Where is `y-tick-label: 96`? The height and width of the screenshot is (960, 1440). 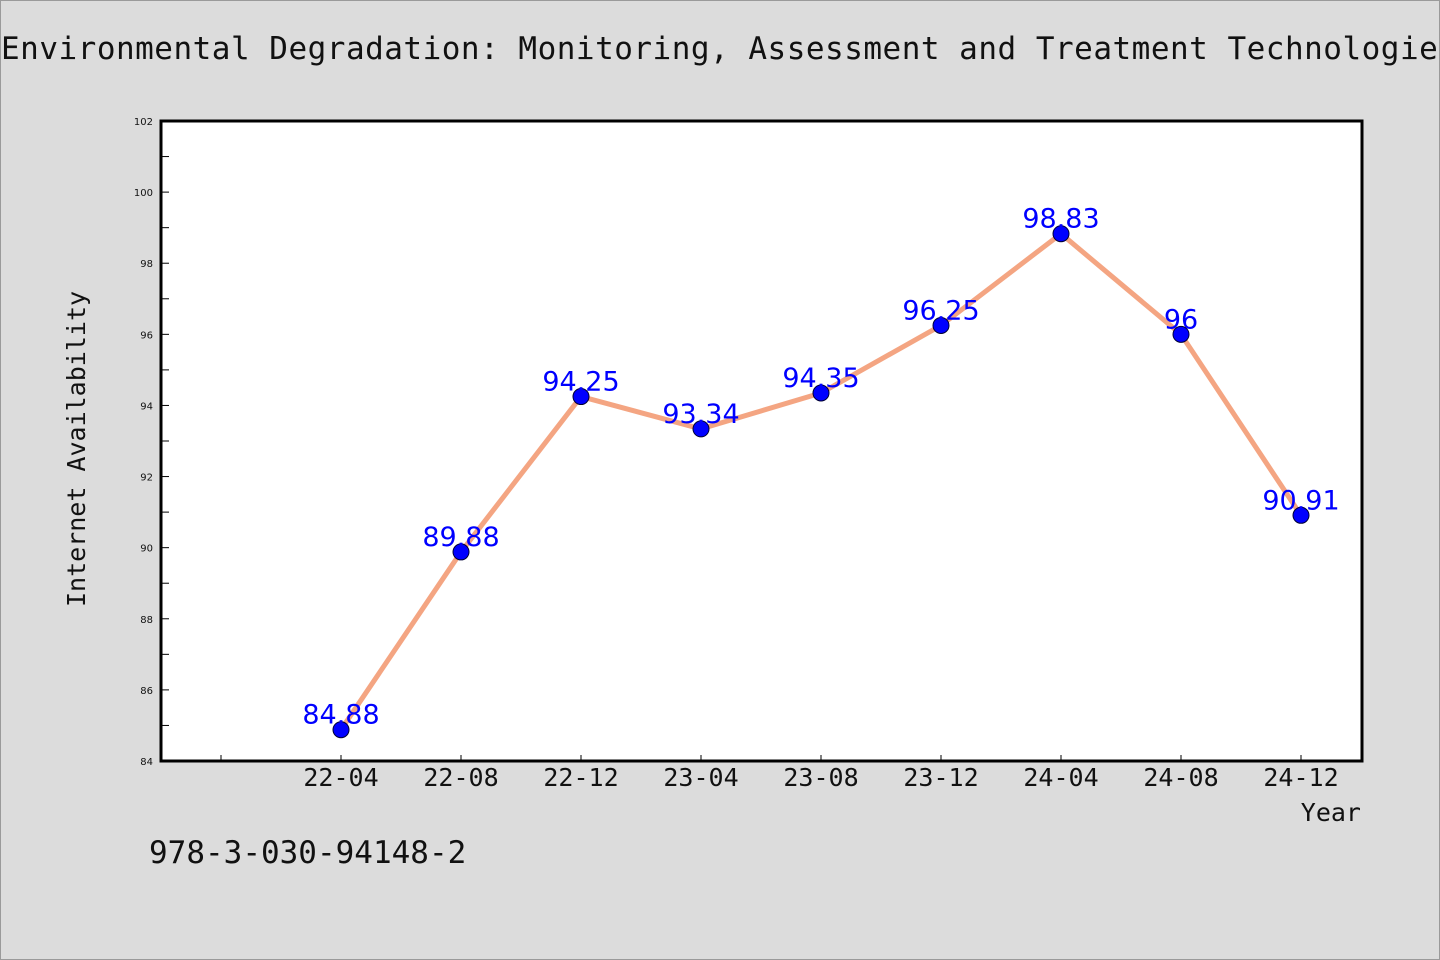
y-tick-label: 96 is located at coordinates (146, 335).